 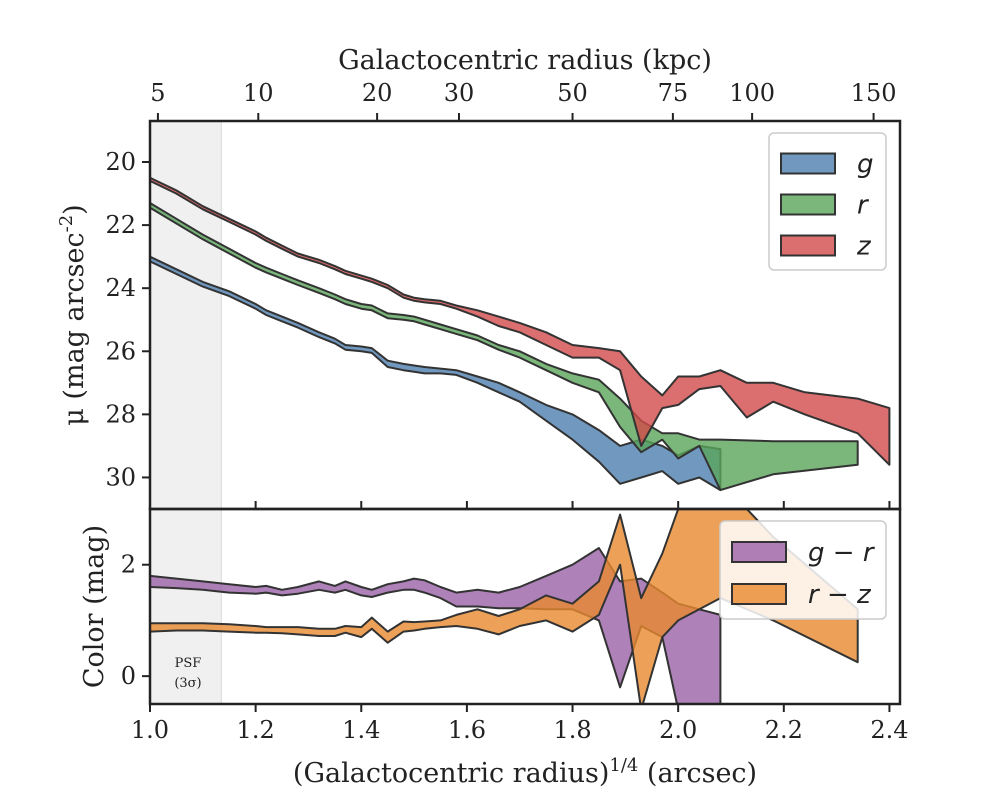 I want to click on y-tick-label: 26, so click(x=120, y=351).